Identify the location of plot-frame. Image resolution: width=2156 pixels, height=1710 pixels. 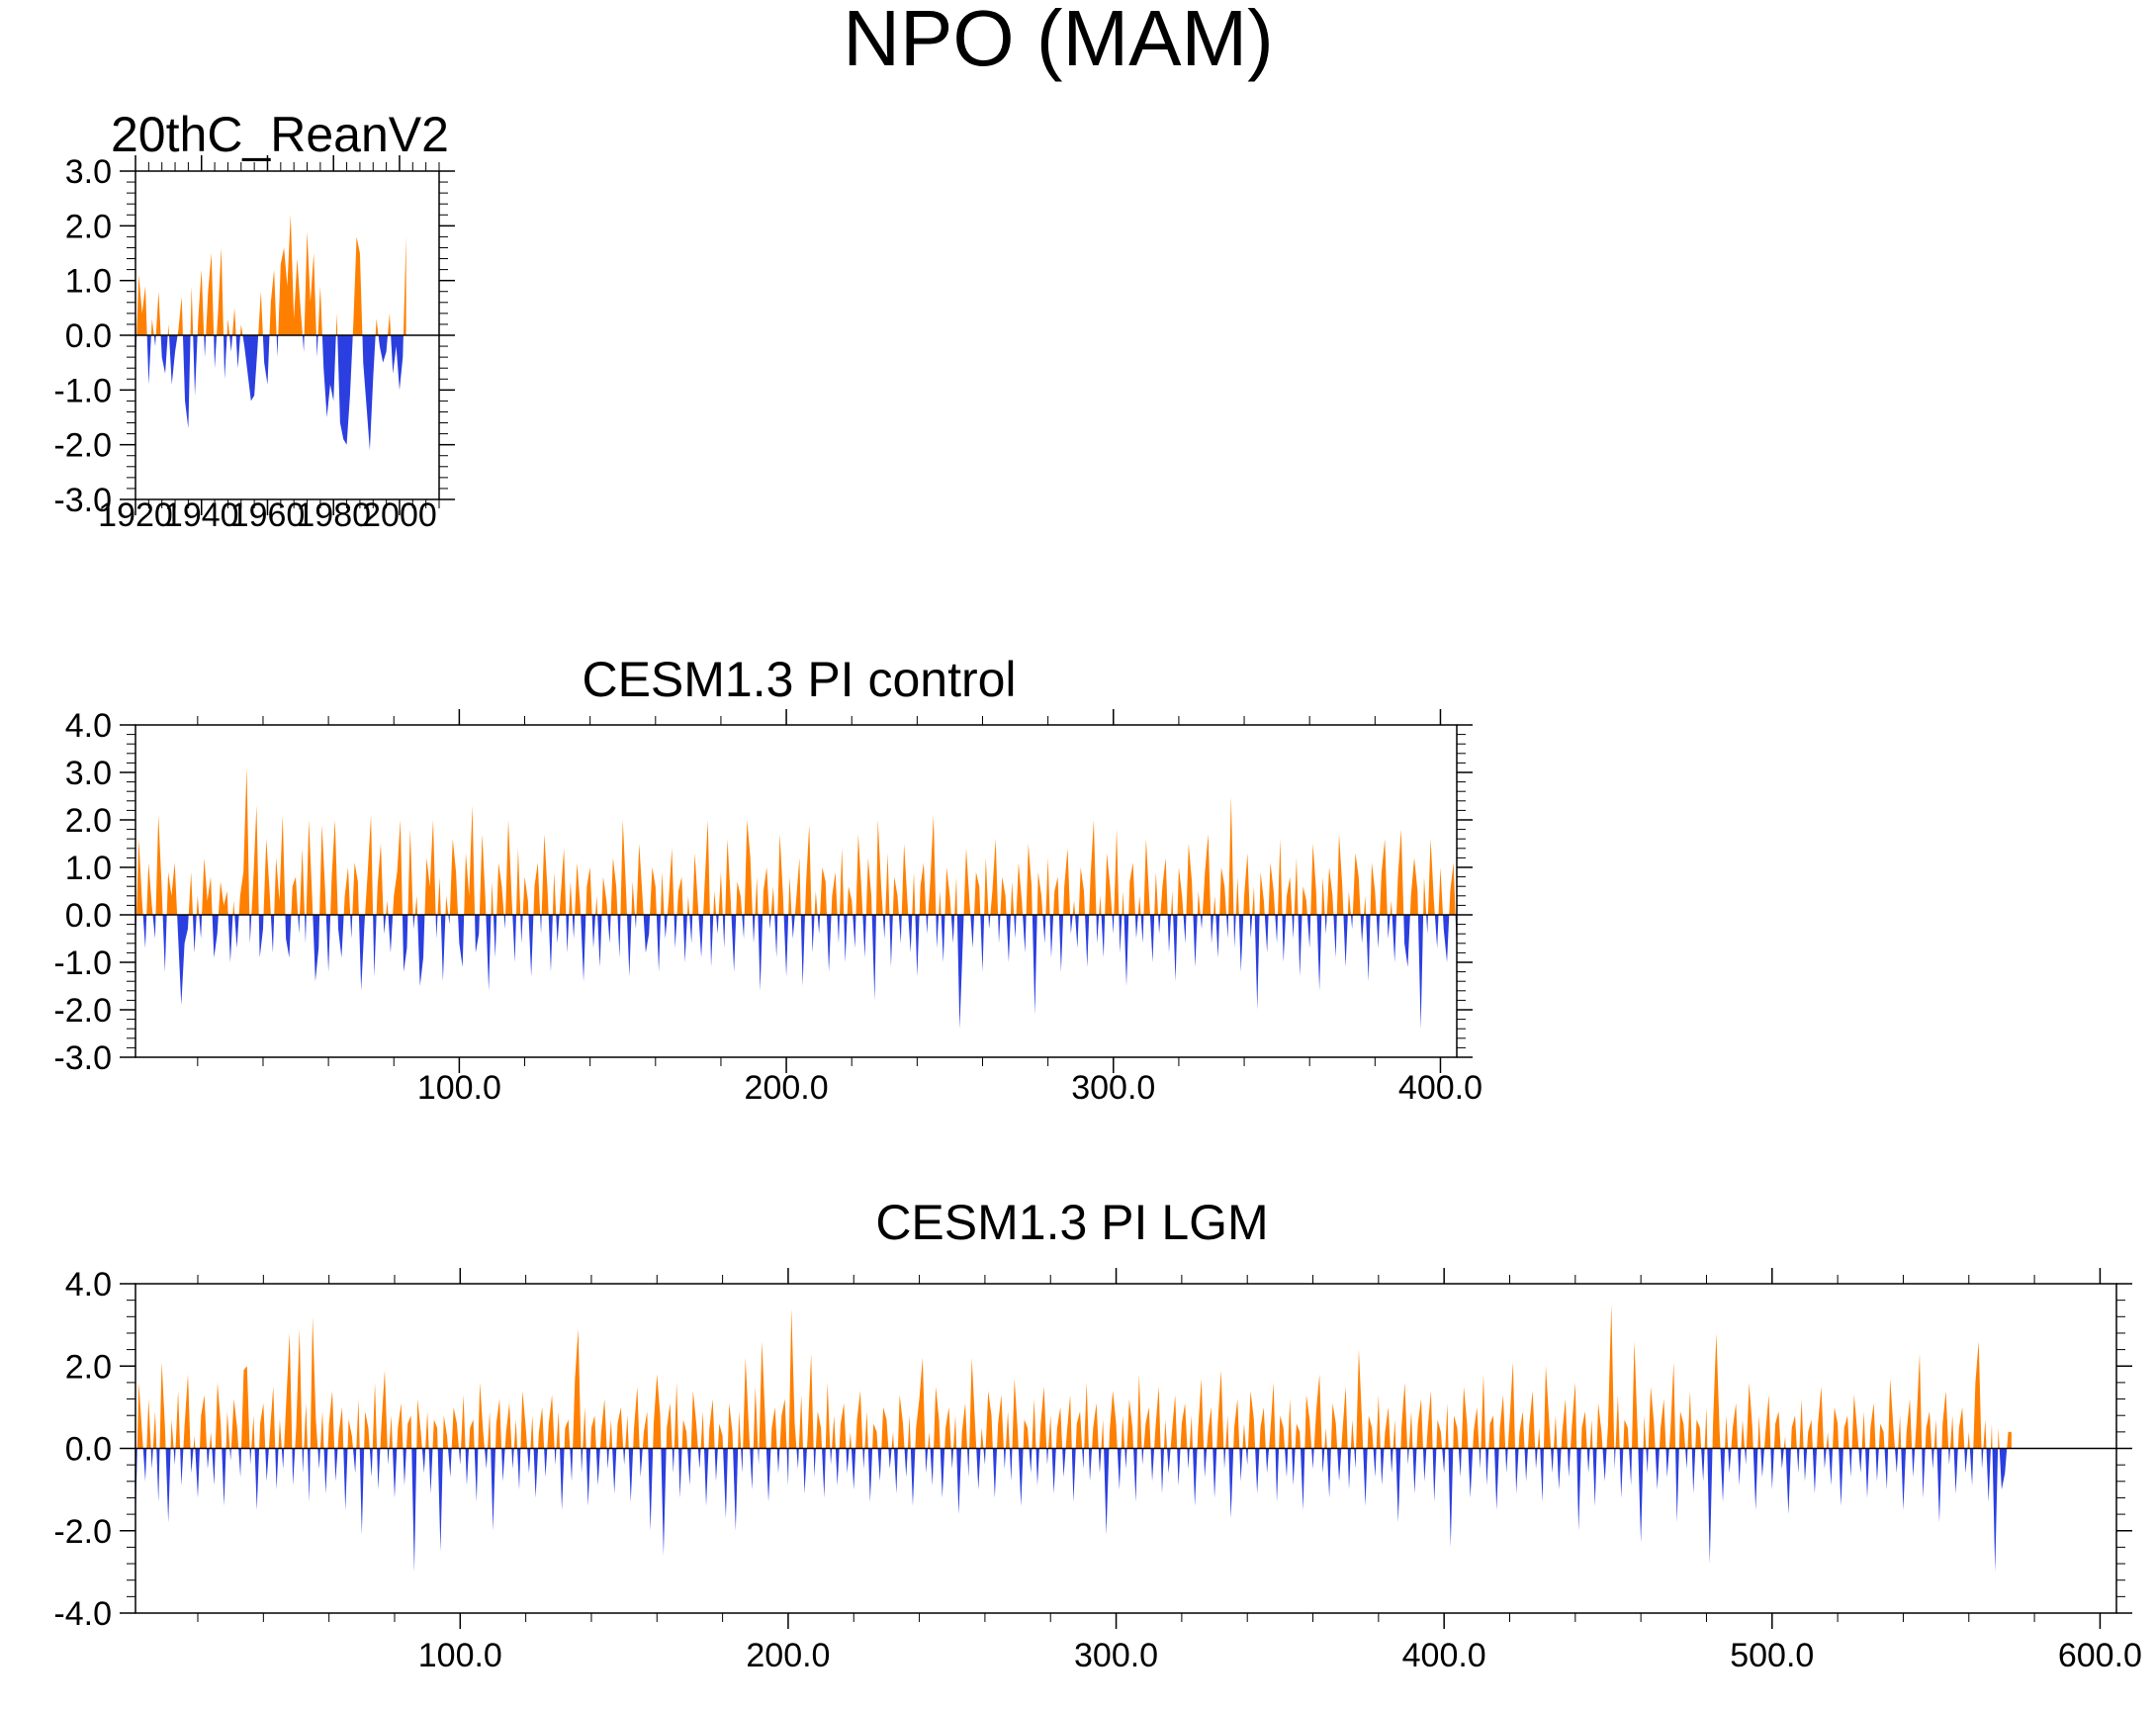
(796, 891).